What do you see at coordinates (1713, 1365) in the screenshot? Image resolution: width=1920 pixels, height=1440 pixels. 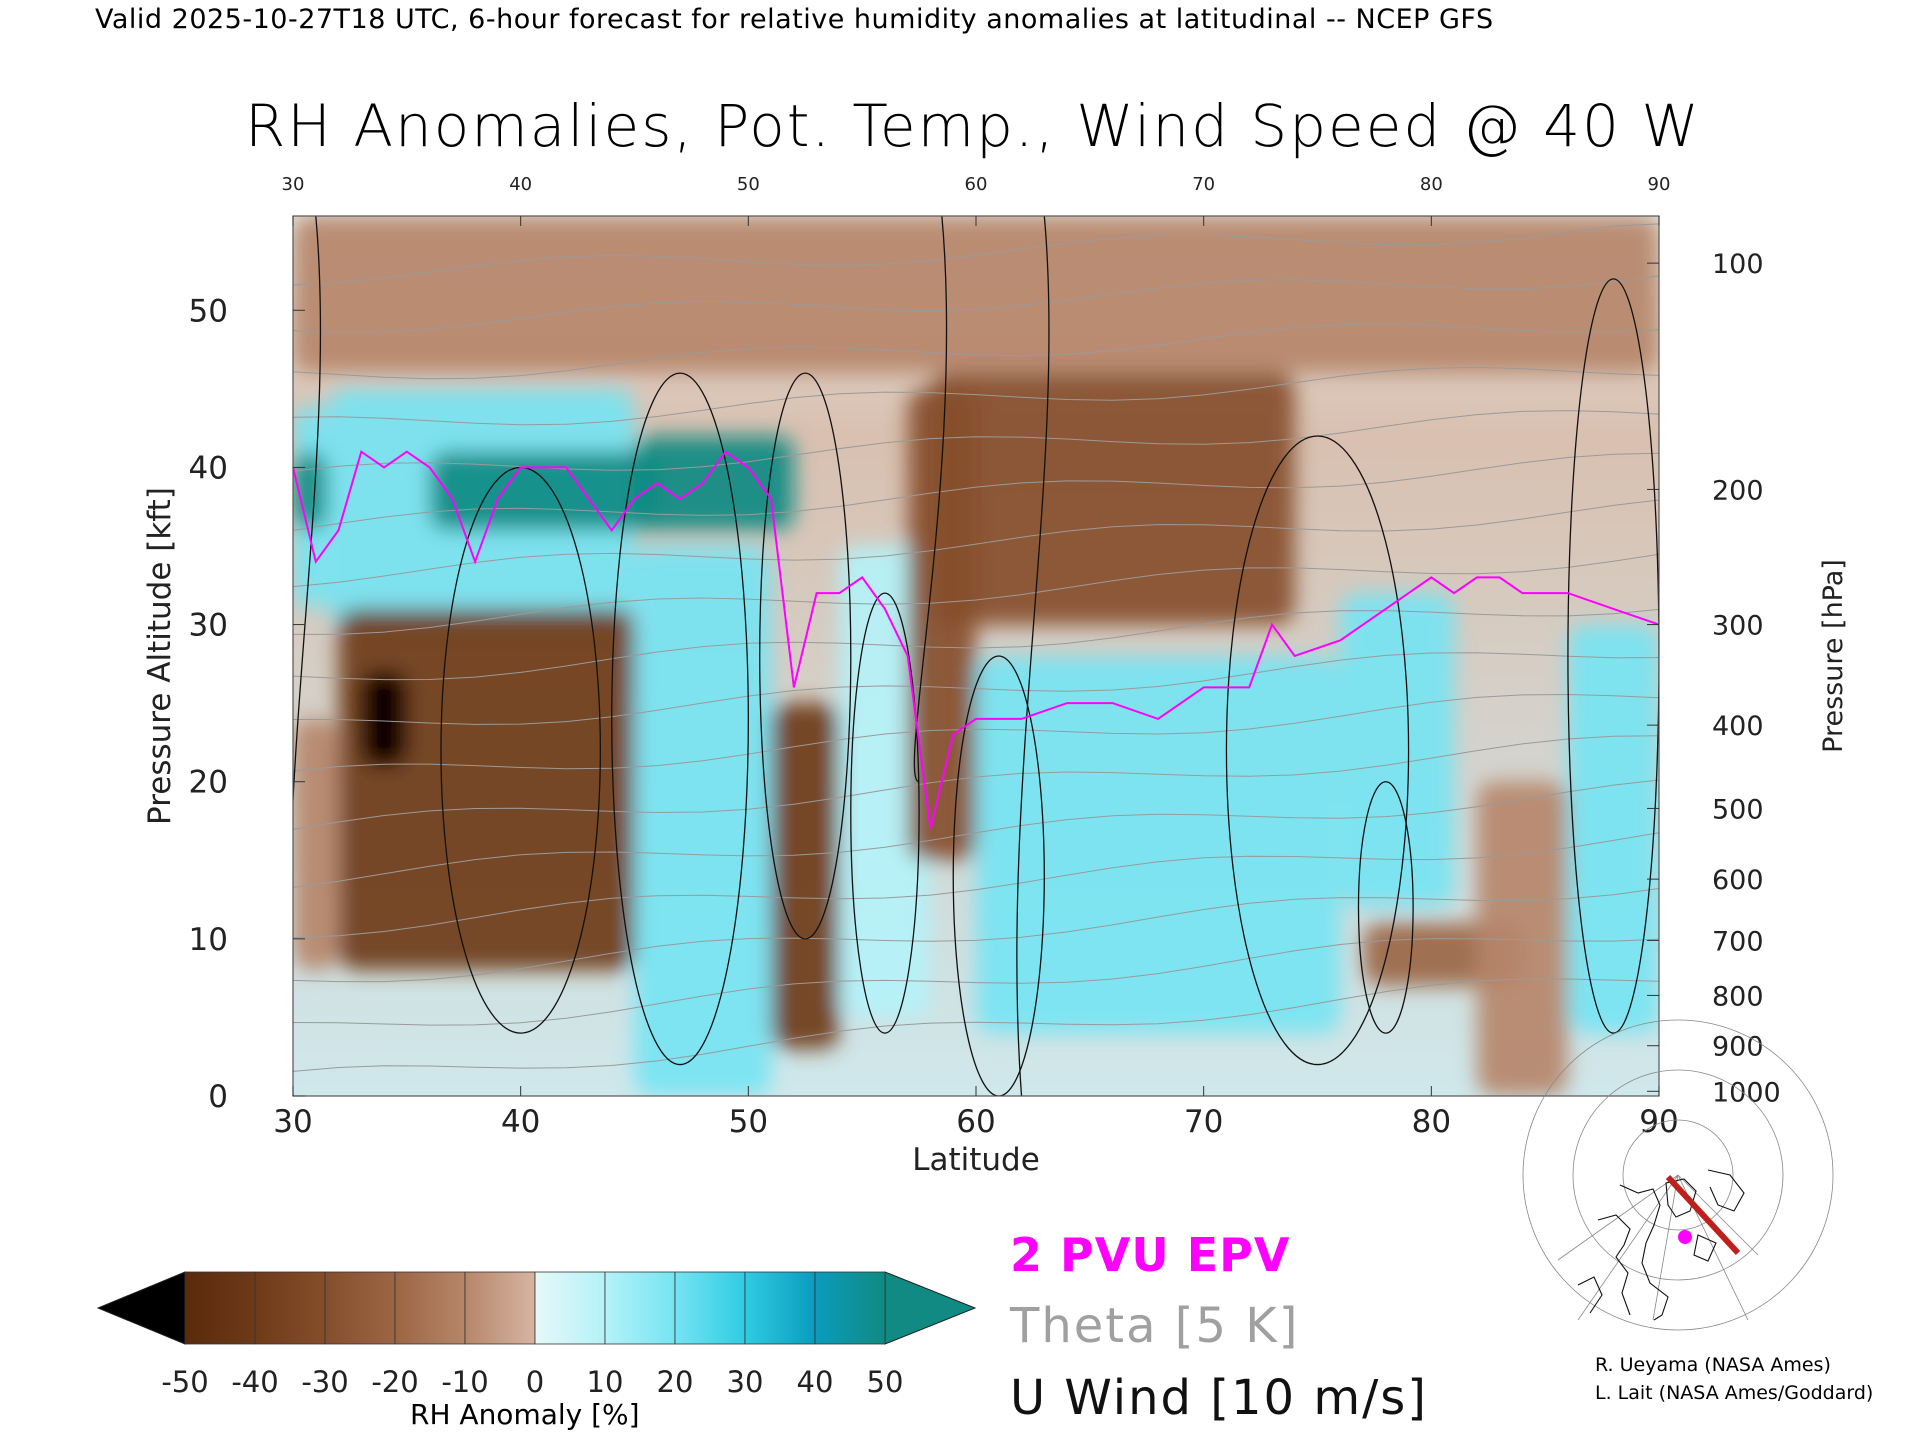 I see `credit-line-1: R. Ueyama (NASA Ames)` at bounding box center [1713, 1365].